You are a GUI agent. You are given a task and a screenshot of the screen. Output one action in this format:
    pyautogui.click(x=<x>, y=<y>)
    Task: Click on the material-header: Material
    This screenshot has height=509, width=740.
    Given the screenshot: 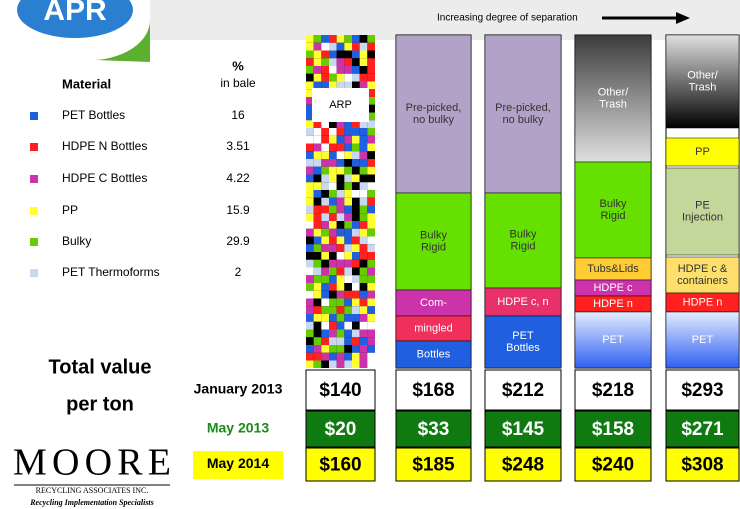 What is the action you would take?
    pyautogui.click(x=86, y=83)
    